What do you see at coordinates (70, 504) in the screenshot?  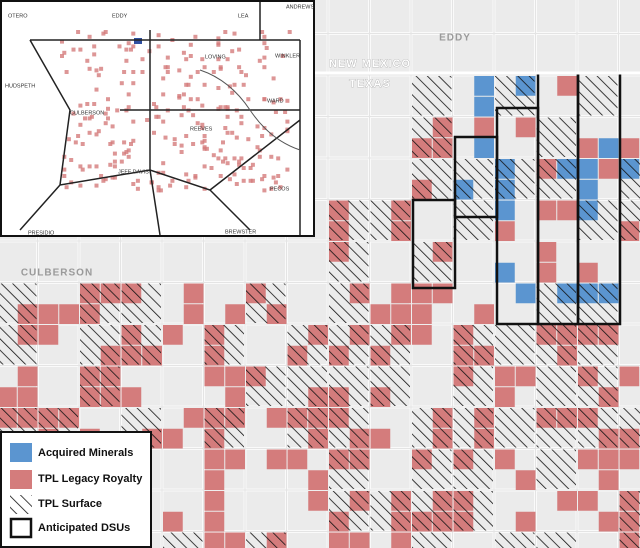 I see `legend-label: TPL Surface` at bounding box center [70, 504].